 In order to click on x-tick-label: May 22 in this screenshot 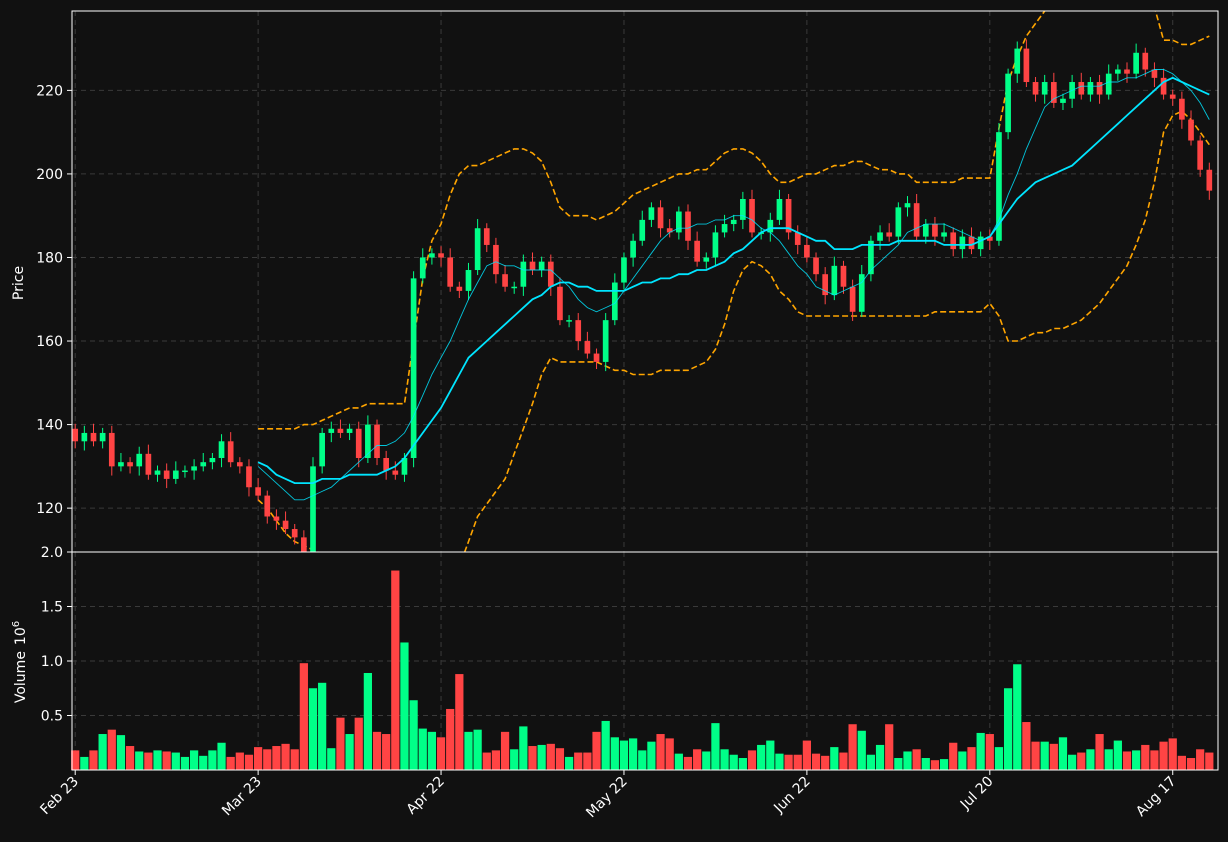, I will do `click(607, 798)`.